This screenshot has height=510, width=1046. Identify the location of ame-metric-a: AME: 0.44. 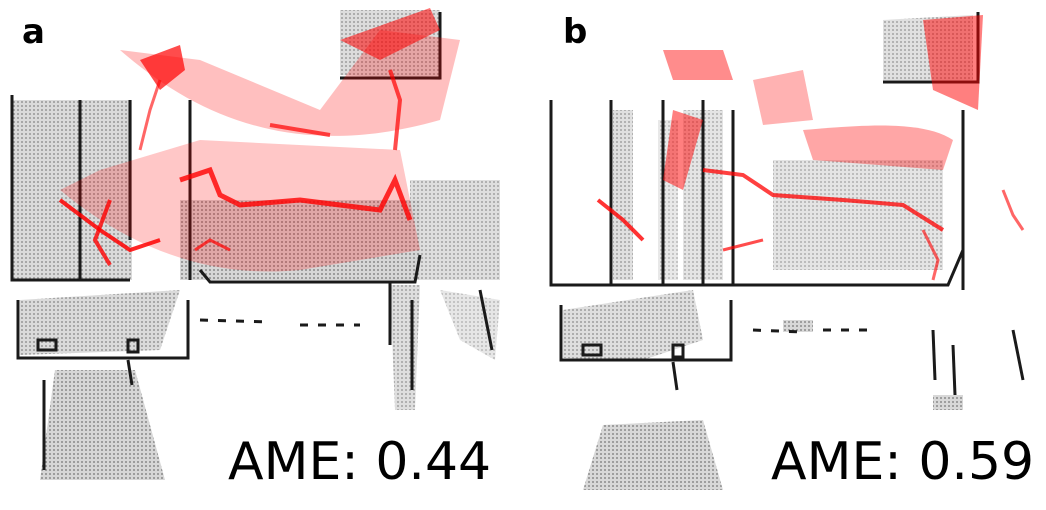
(360, 462).